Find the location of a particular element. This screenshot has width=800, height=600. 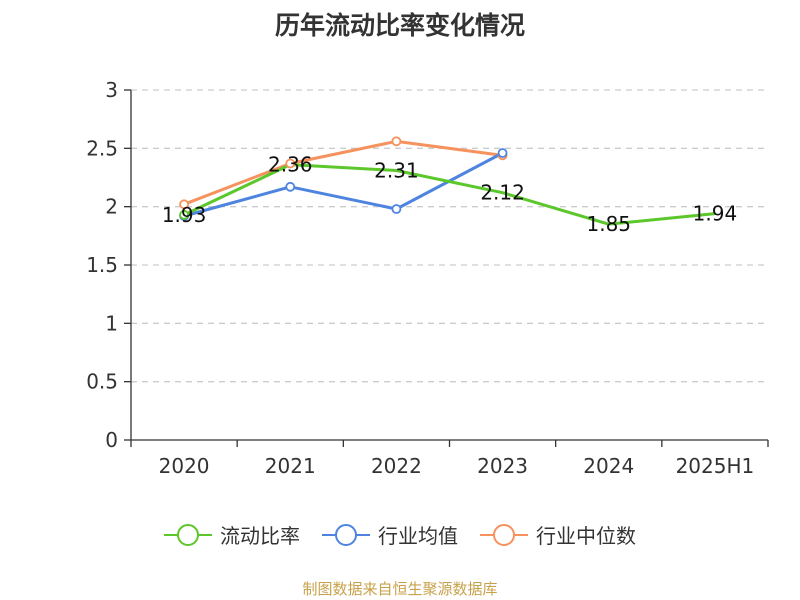

data-label: 1.93 is located at coordinates (184, 215).